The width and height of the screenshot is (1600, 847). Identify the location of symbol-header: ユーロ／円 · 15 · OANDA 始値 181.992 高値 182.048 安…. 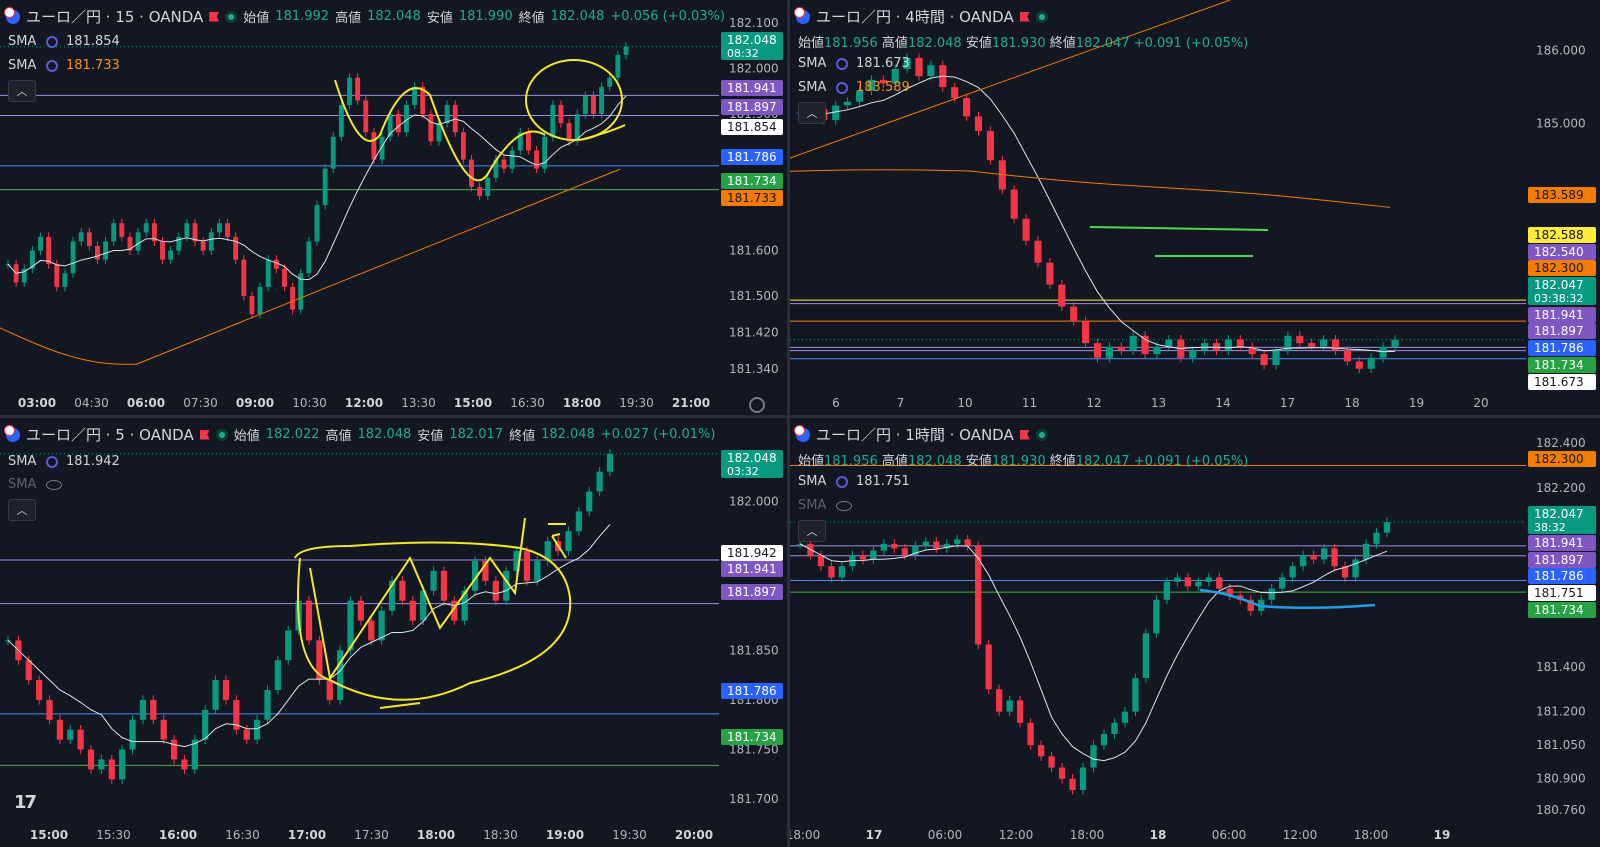
(364, 16).